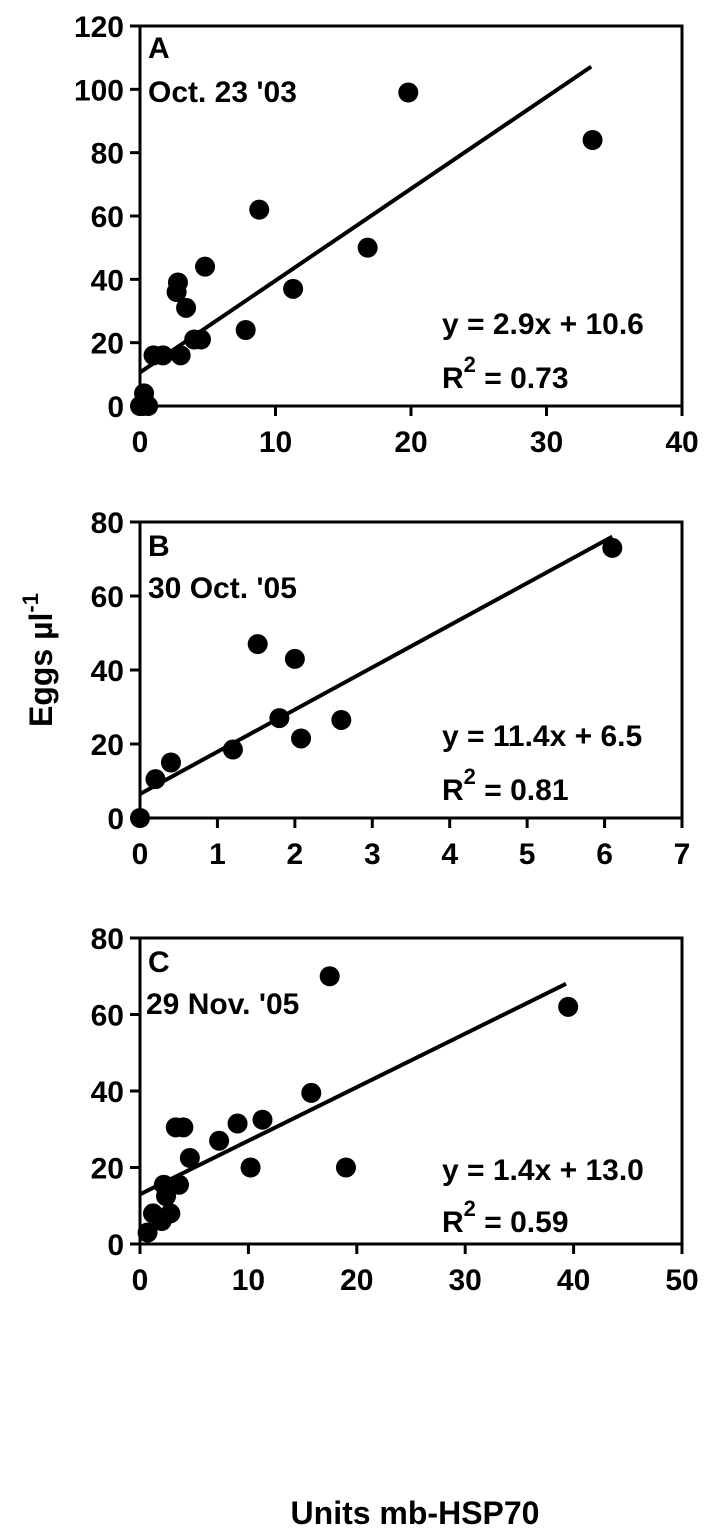 The width and height of the screenshot is (704, 1534). Describe the element at coordinates (449, 854) in the screenshot. I see `x-tick-label: 4` at that location.